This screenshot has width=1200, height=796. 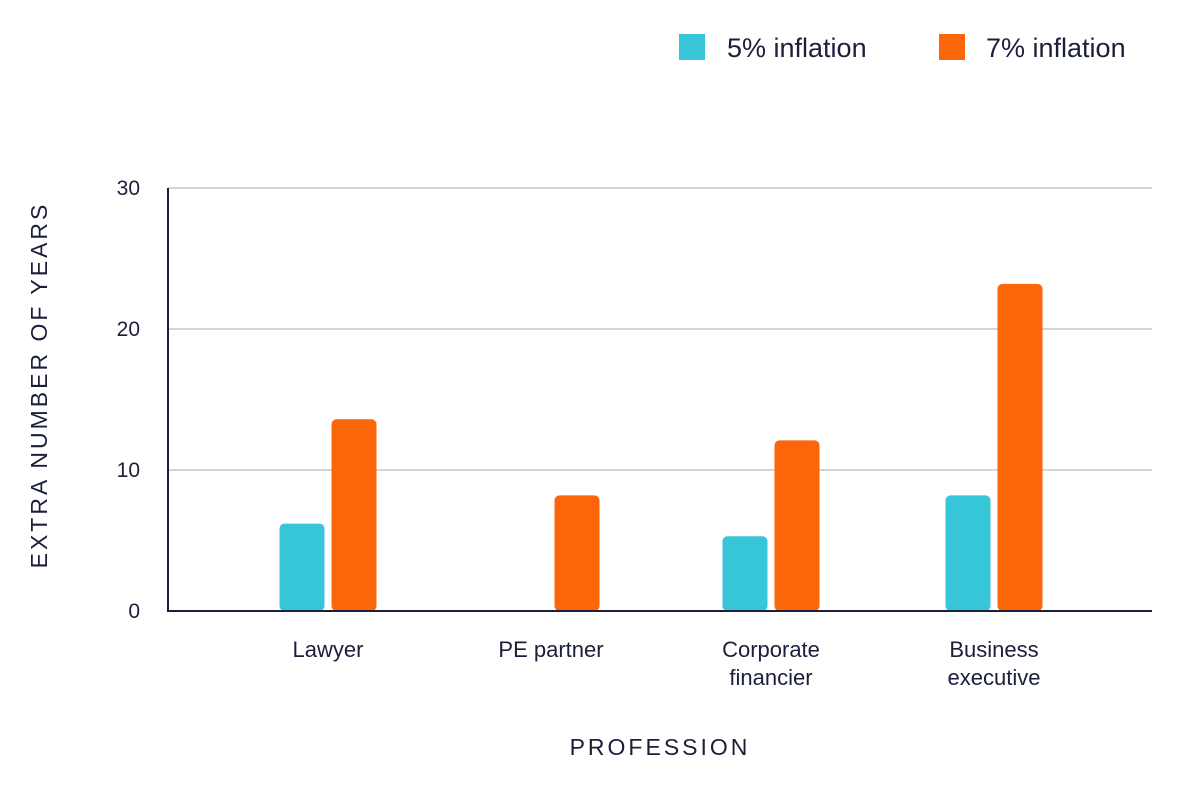 I want to click on x-category-label: PE partner, so click(x=550, y=649).